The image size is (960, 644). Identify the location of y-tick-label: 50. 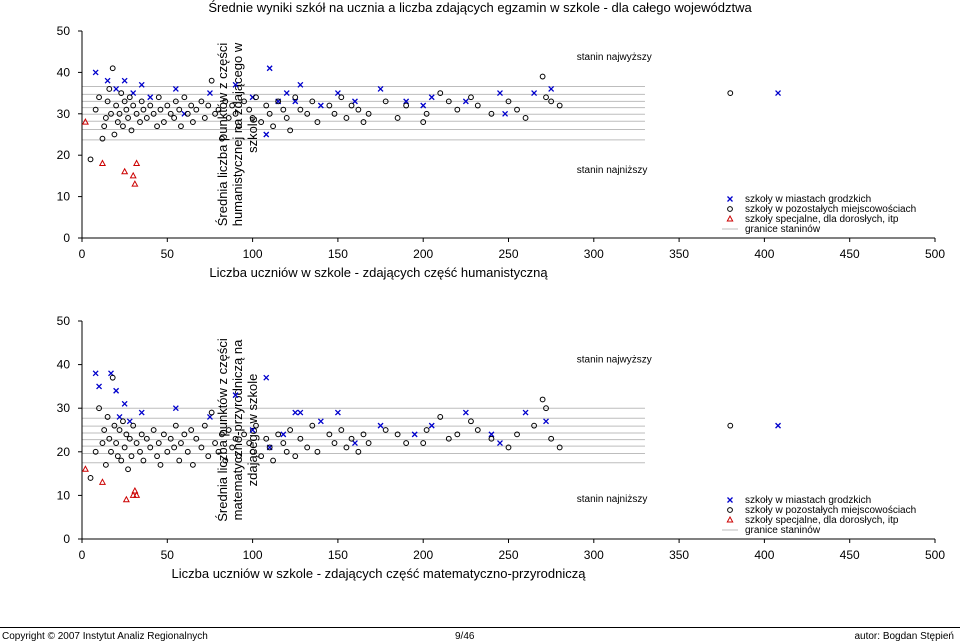
(64, 31).